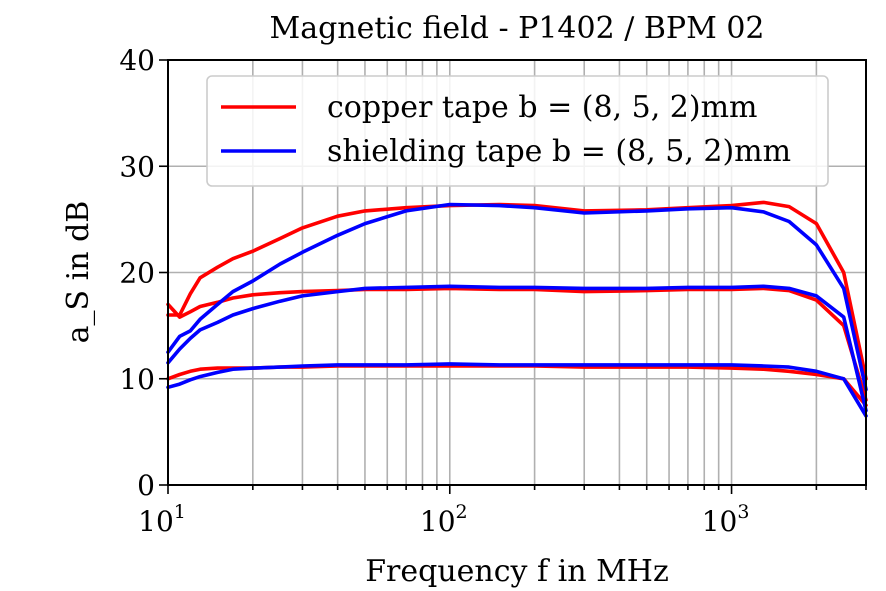 The image size is (886, 591). I want to click on x-tick-label: 10¹, so click(162, 519).